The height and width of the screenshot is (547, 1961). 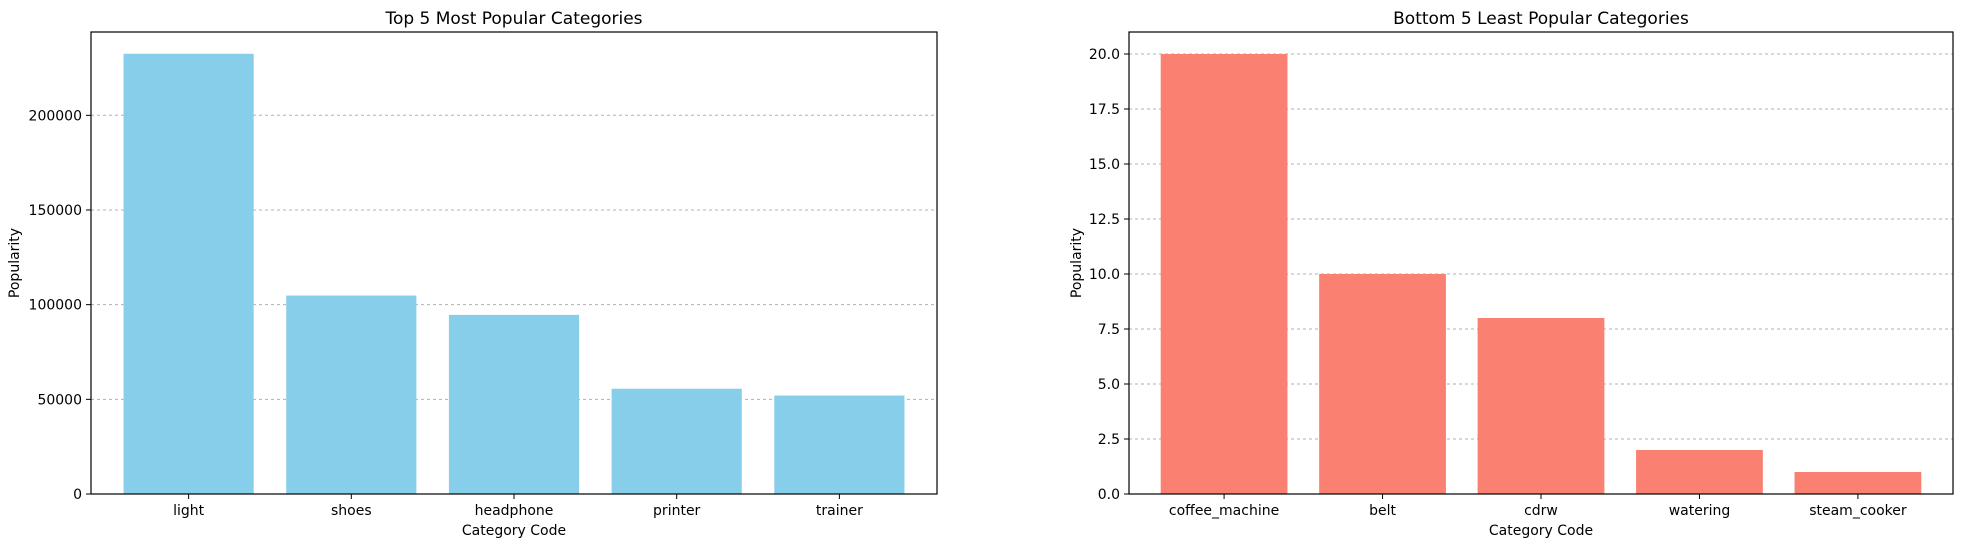 I want to click on x-tick-label: shoes, so click(x=351, y=511).